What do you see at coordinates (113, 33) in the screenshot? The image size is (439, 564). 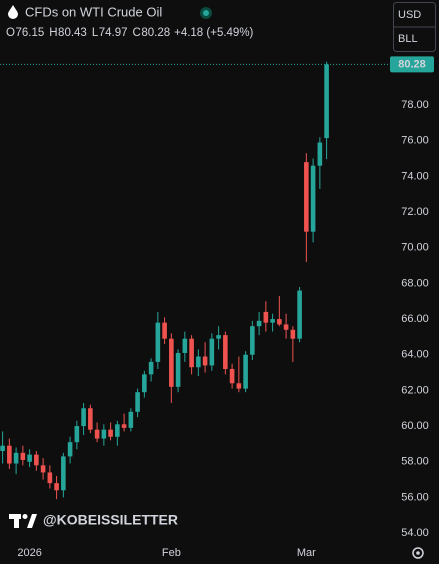 I see `ohlc-value: 74.97` at bounding box center [113, 33].